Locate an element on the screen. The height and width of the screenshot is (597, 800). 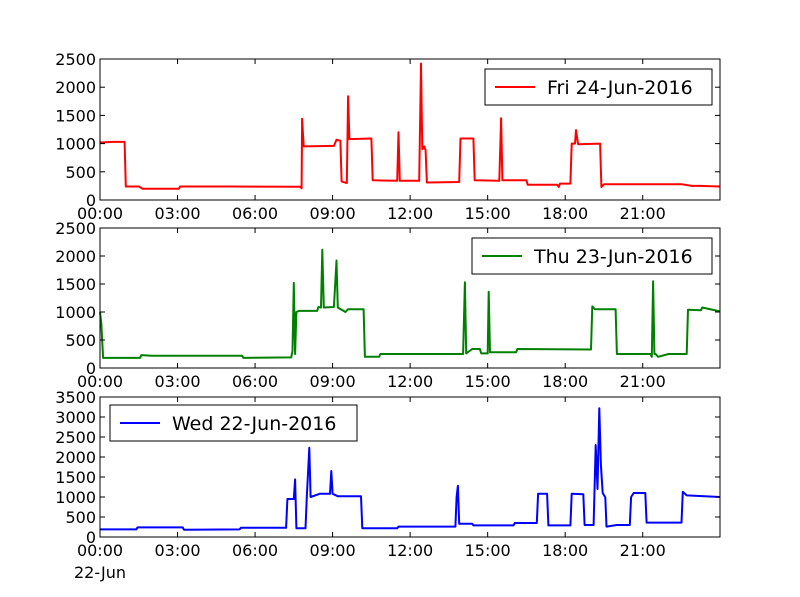
legend: Wed 22-Jun-2016 is located at coordinates (233, 423).